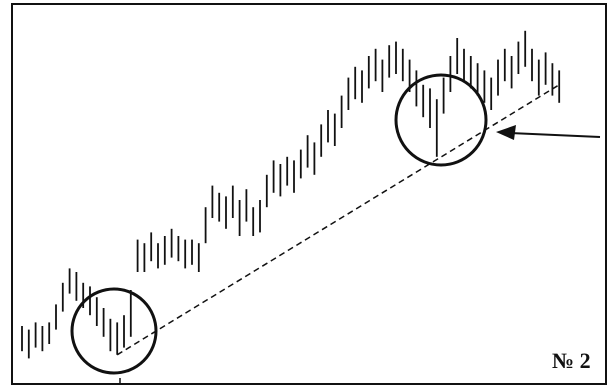 This screenshot has height=390, width=608. What do you see at coordinates (555, 135) in the screenshot?
I see `arrow-shaft` at bounding box center [555, 135].